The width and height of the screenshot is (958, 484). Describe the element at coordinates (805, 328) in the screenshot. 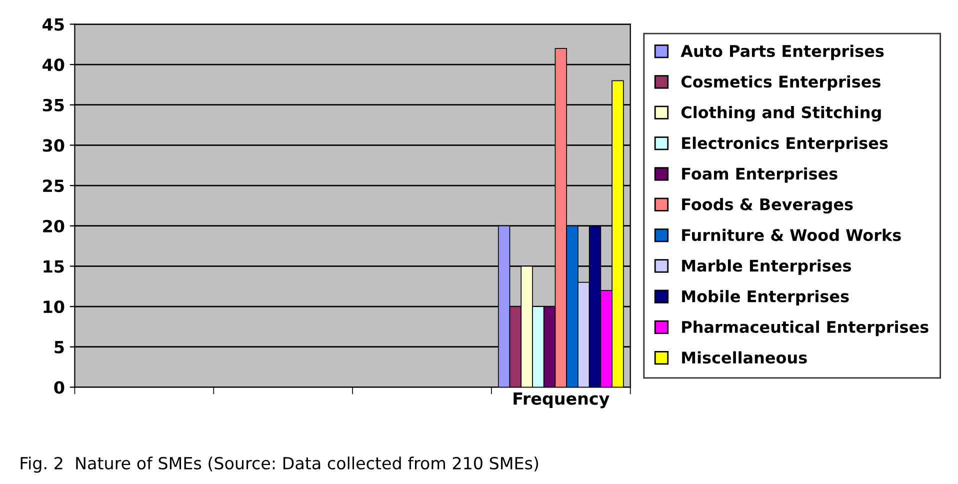

I see `legend-label: Pharmaceutical Enterprises` at that location.